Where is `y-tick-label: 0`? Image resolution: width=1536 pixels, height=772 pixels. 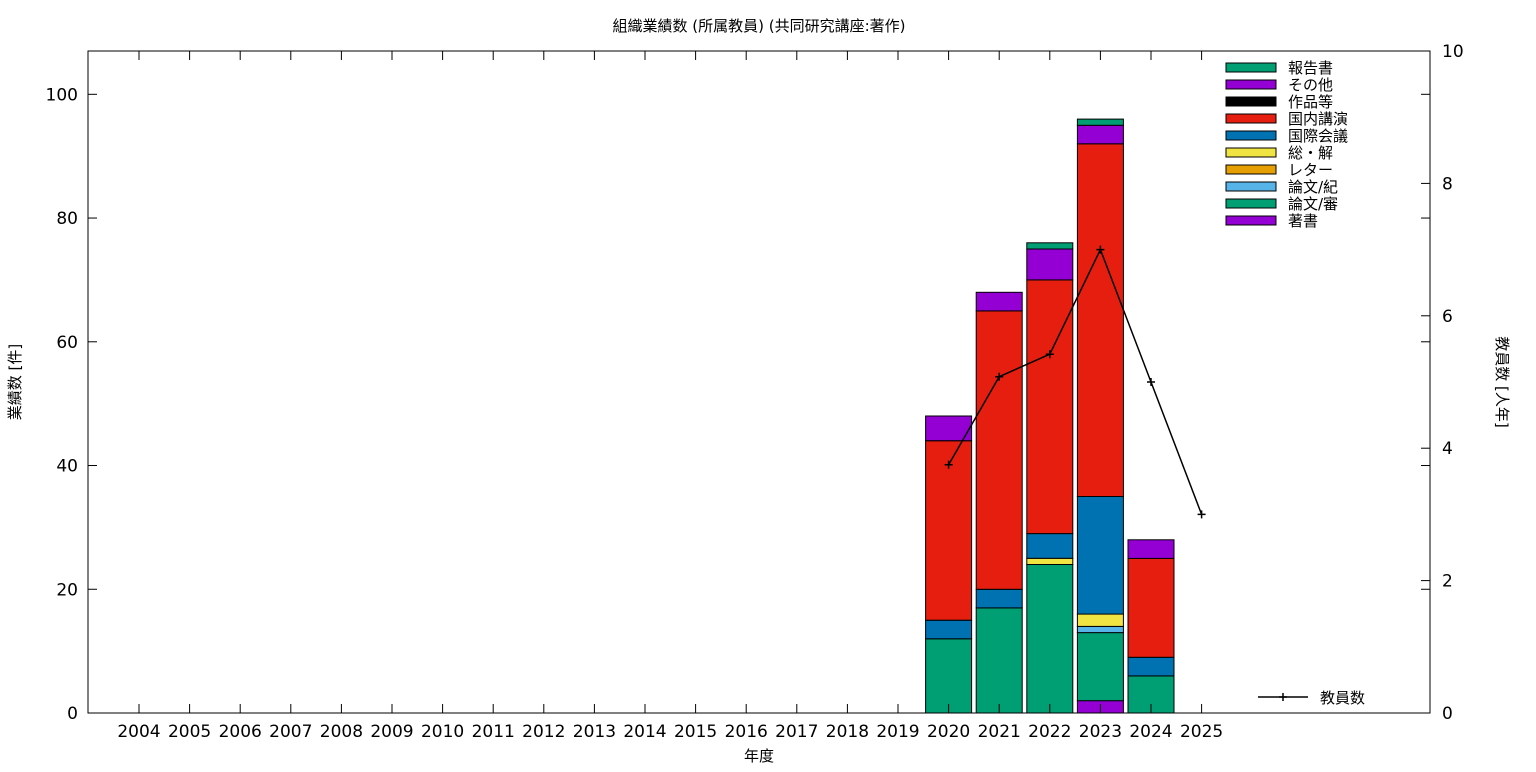 y-tick-label: 0 is located at coordinates (72, 714).